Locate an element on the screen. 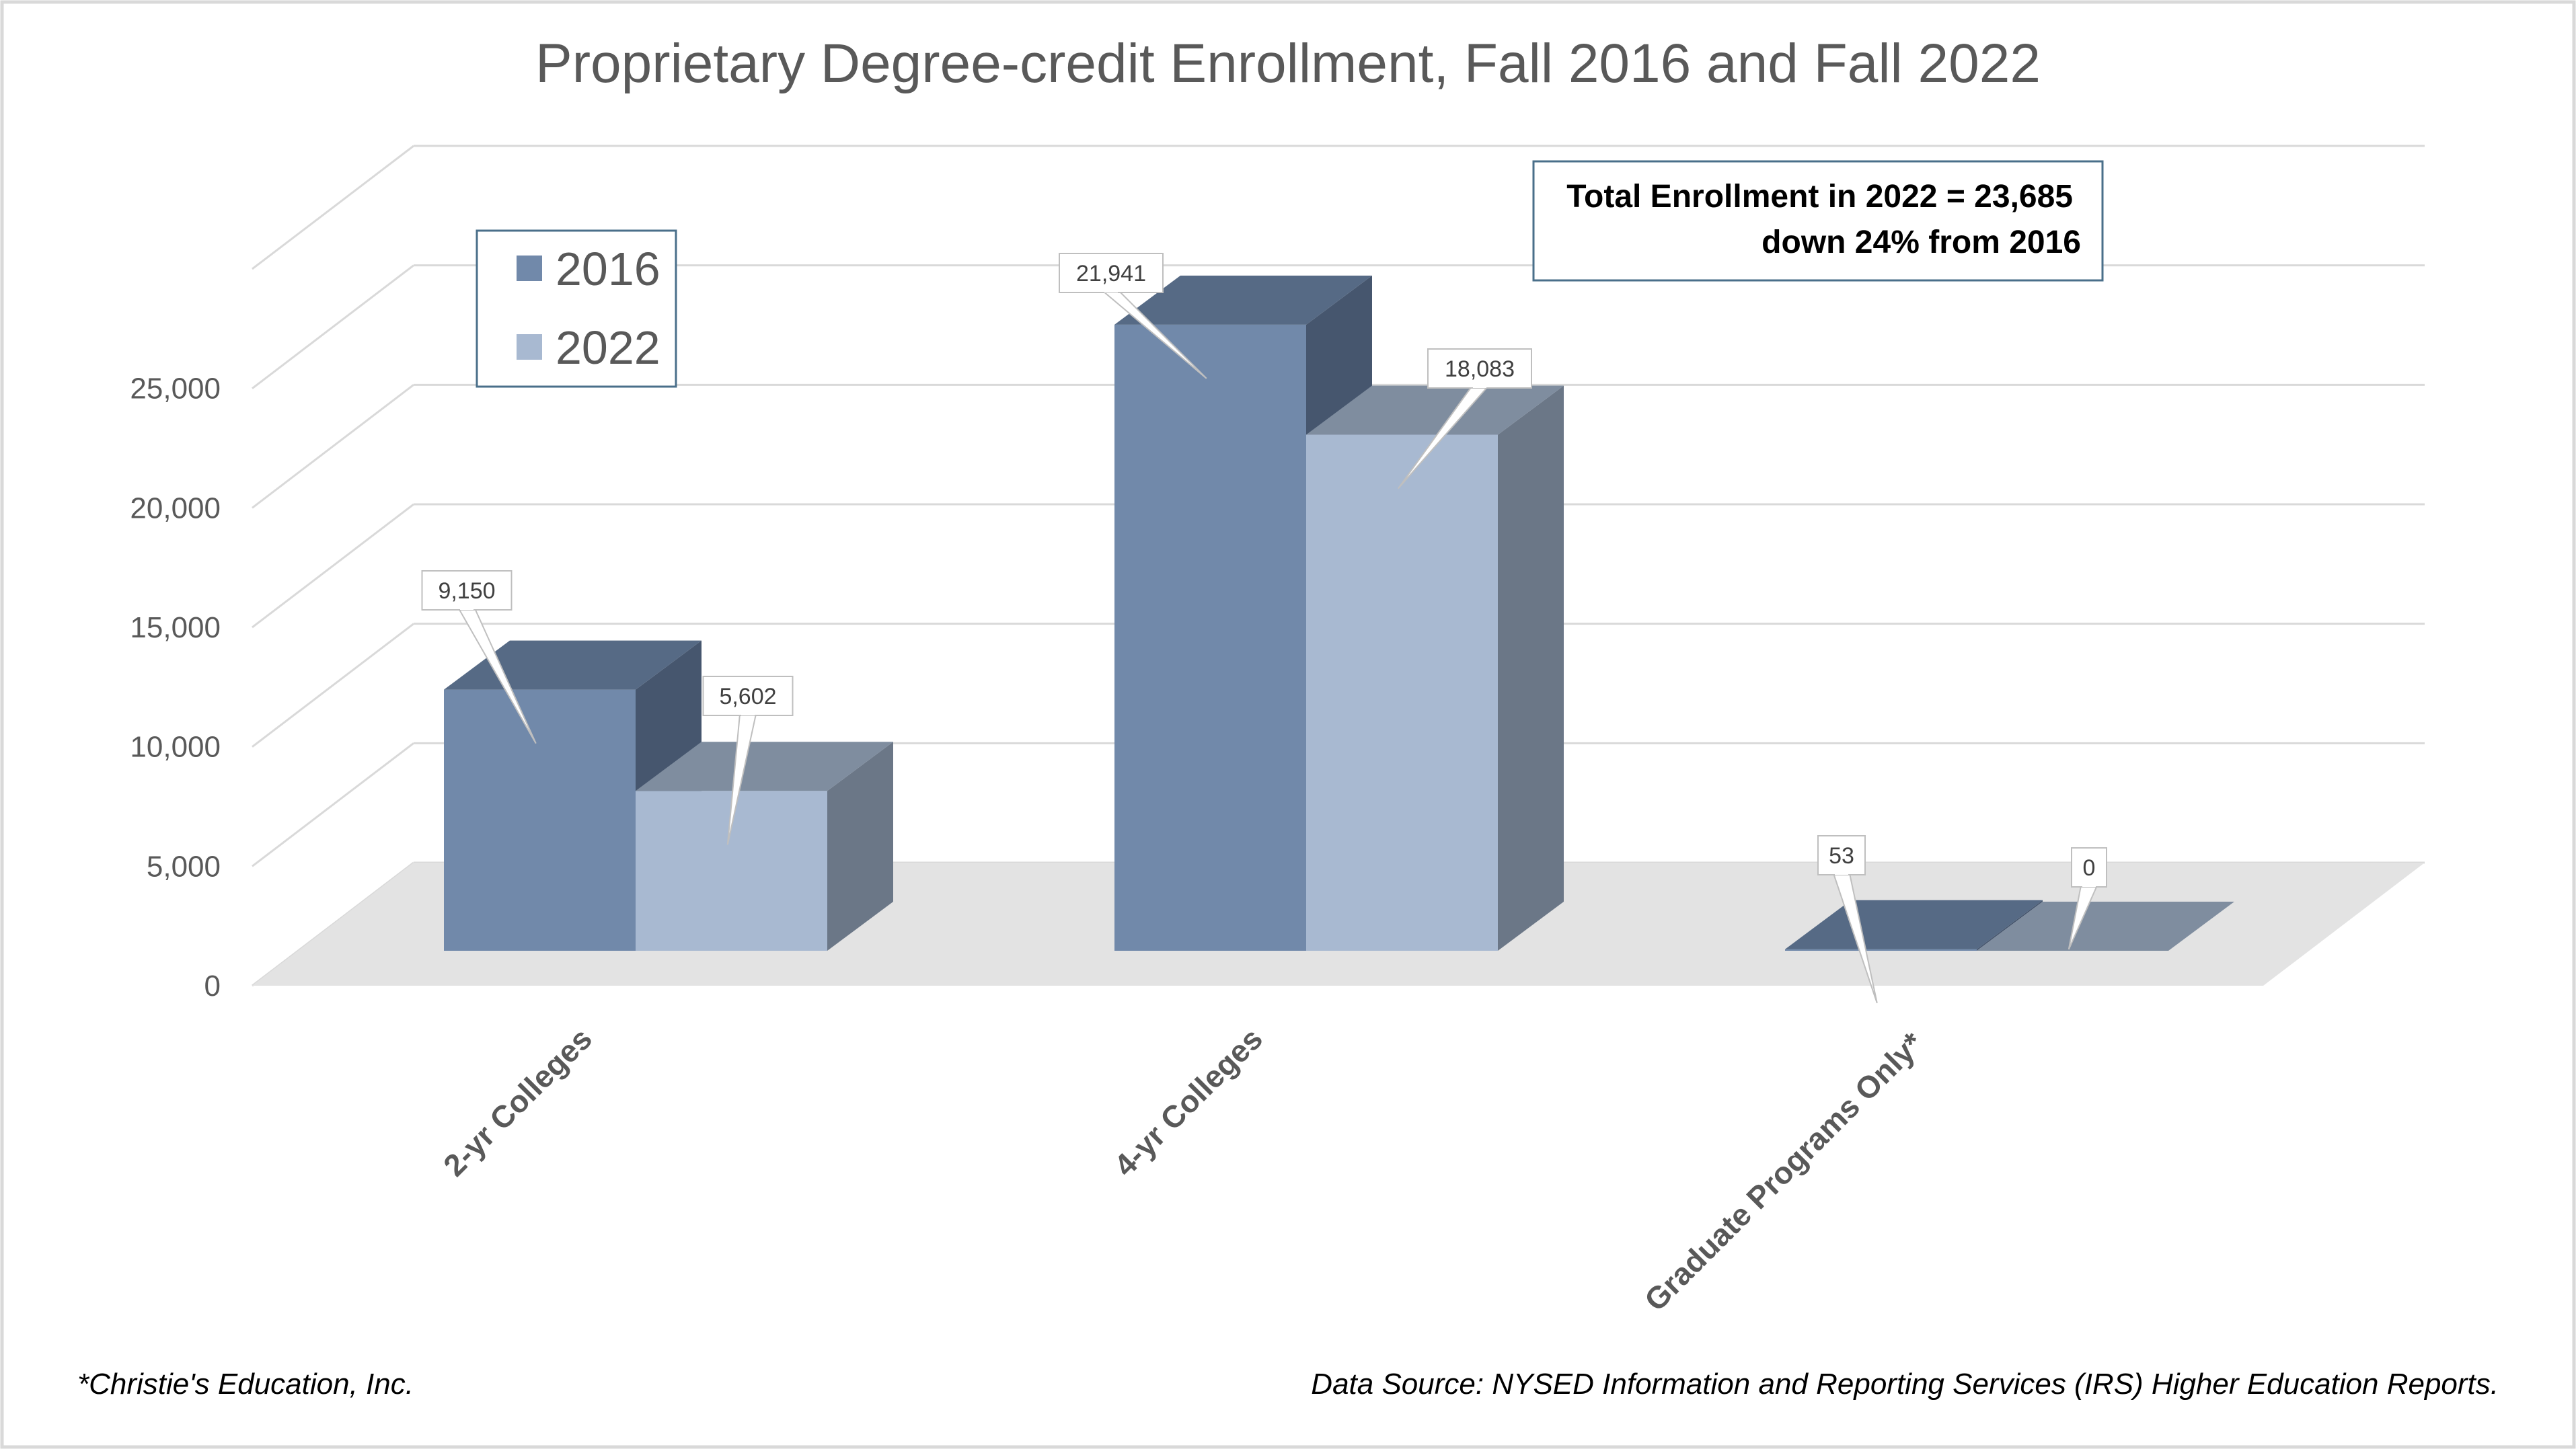 Image resolution: width=2576 pixels, height=1449 pixels. data-label: 18,083 is located at coordinates (1480, 369).